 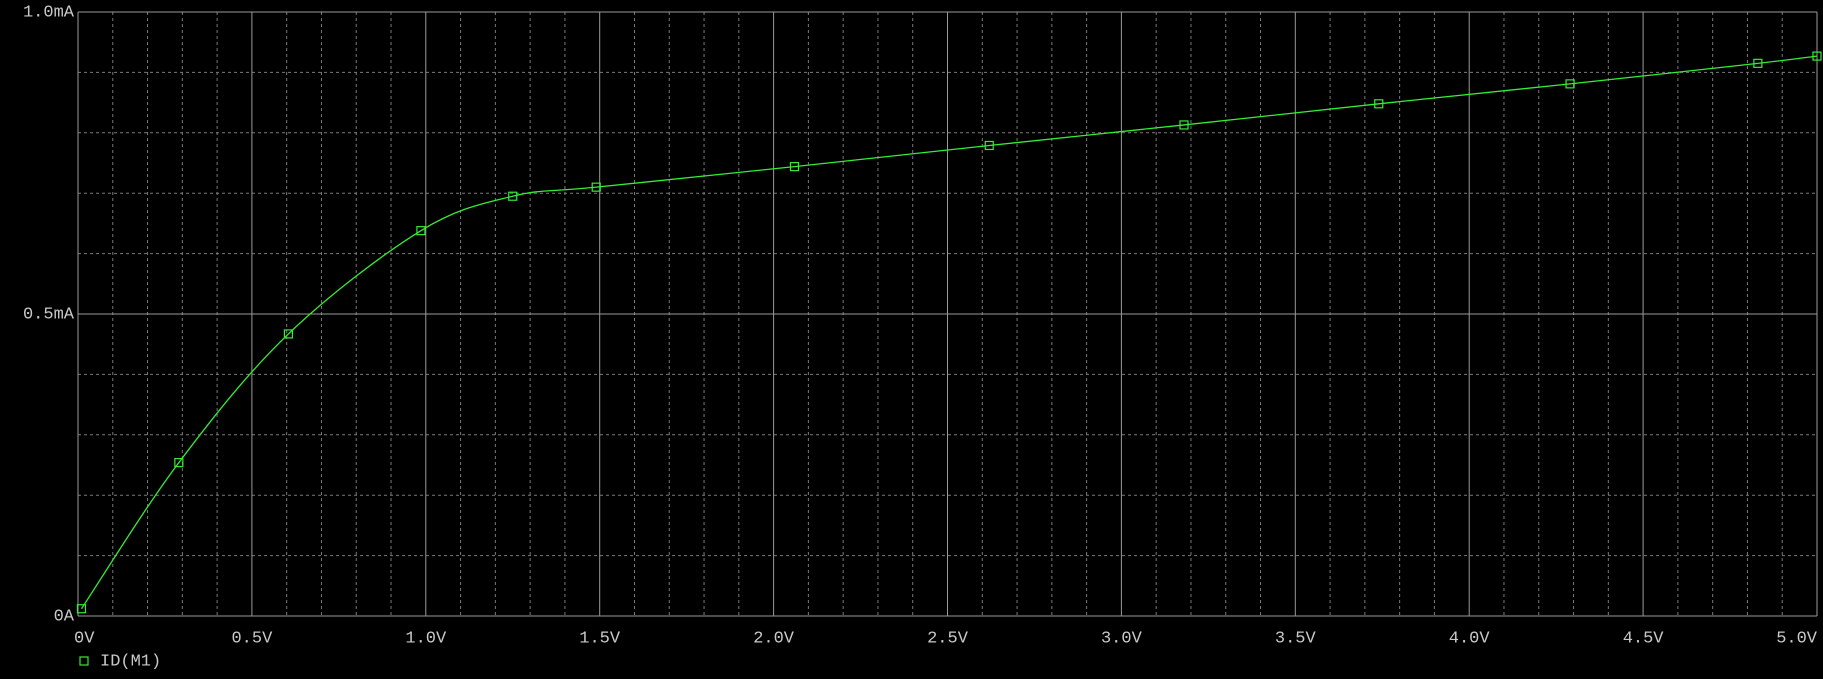 What do you see at coordinates (1797, 638) in the screenshot?
I see `x-tick-label: 5.0V` at bounding box center [1797, 638].